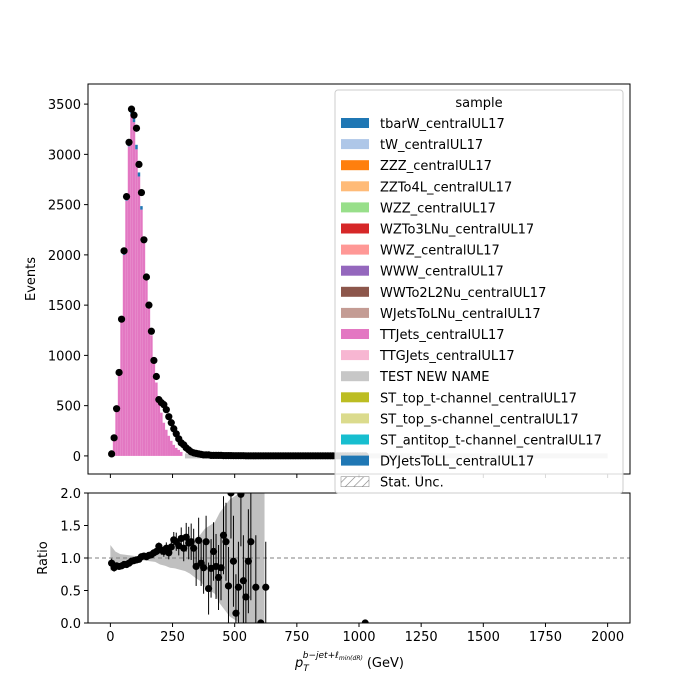 Image resolution: width=700 pixels, height=700 pixels. Describe the element at coordinates (457, 230) in the screenshot. I see `legend-label: WZTo3LNu_centralUL17` at that location.